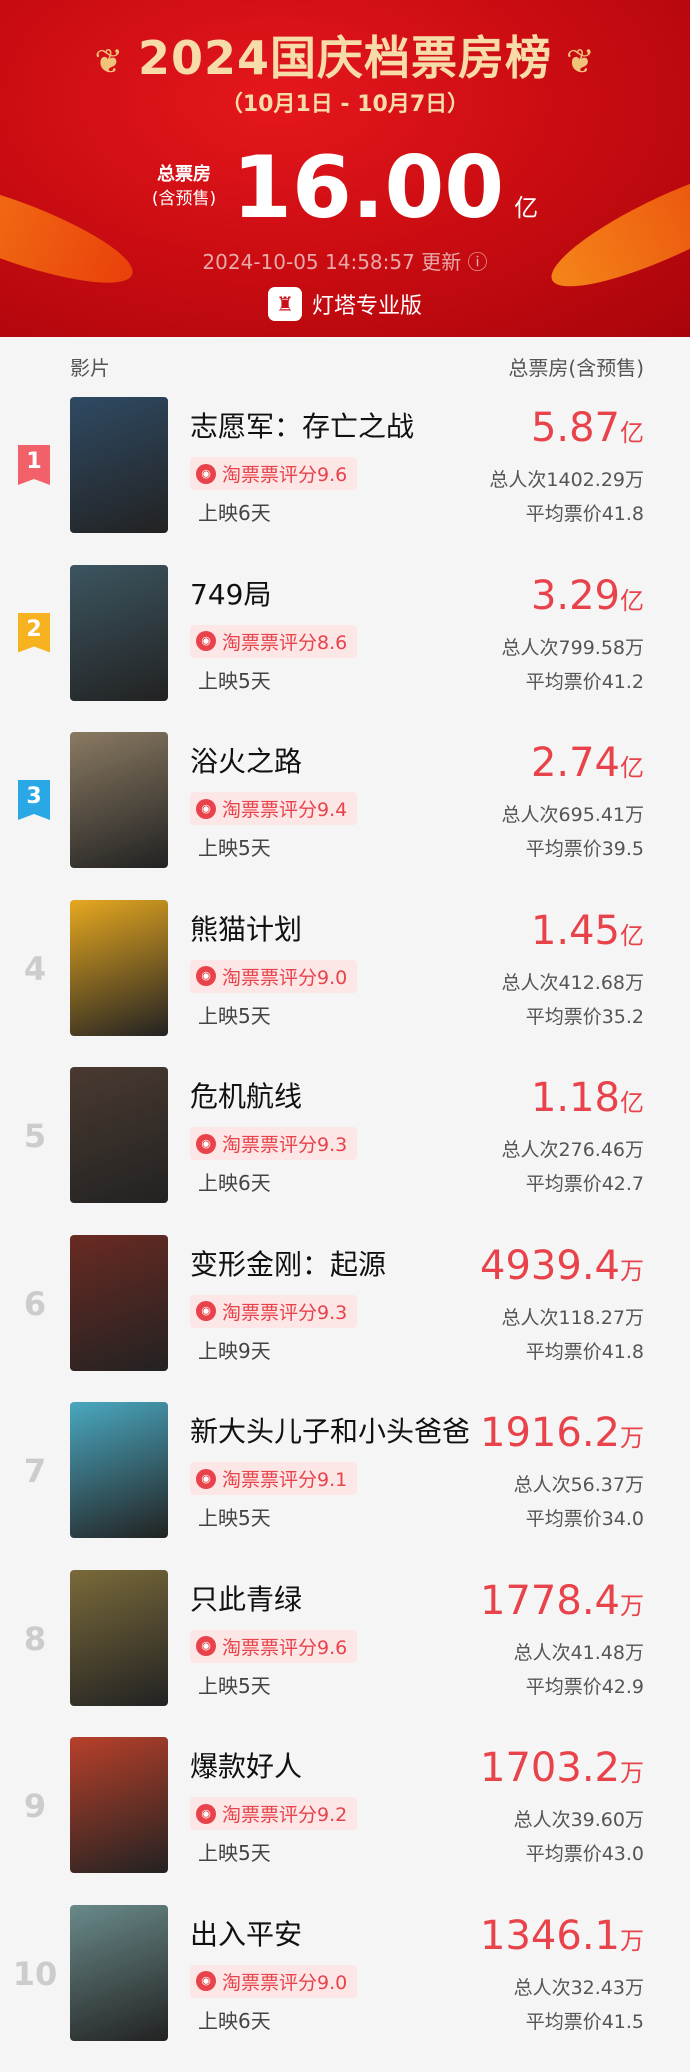 The width and height of the screenshot is (690, 2072). What do you see at coordinates (330, 1933) in the screenshot?
I see `film-name: 出入平安` at bounding box center [330, 1933].